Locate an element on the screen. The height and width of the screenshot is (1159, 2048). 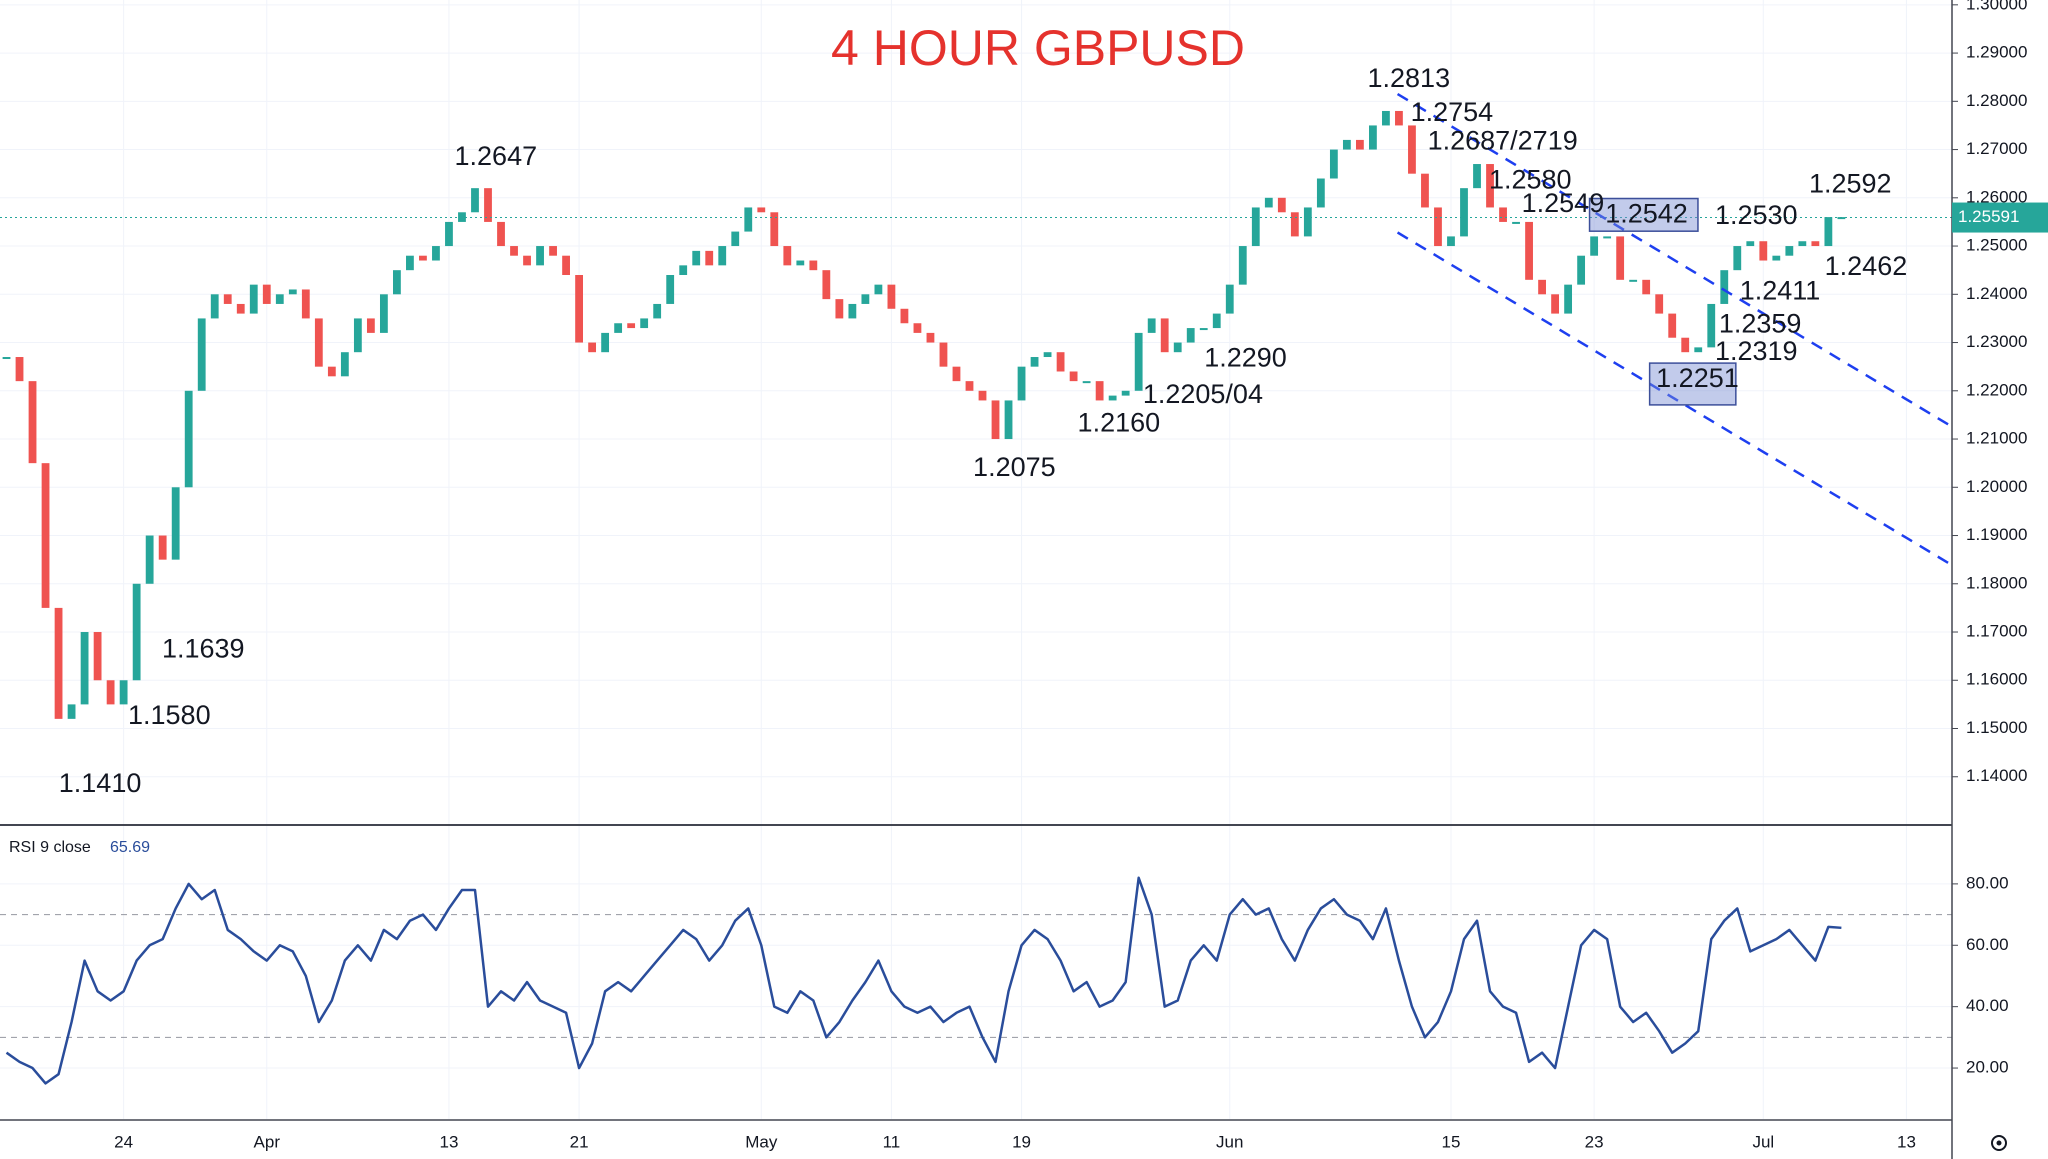
y-tick-label: 1.15000 is located at coordinates (1996, 727).